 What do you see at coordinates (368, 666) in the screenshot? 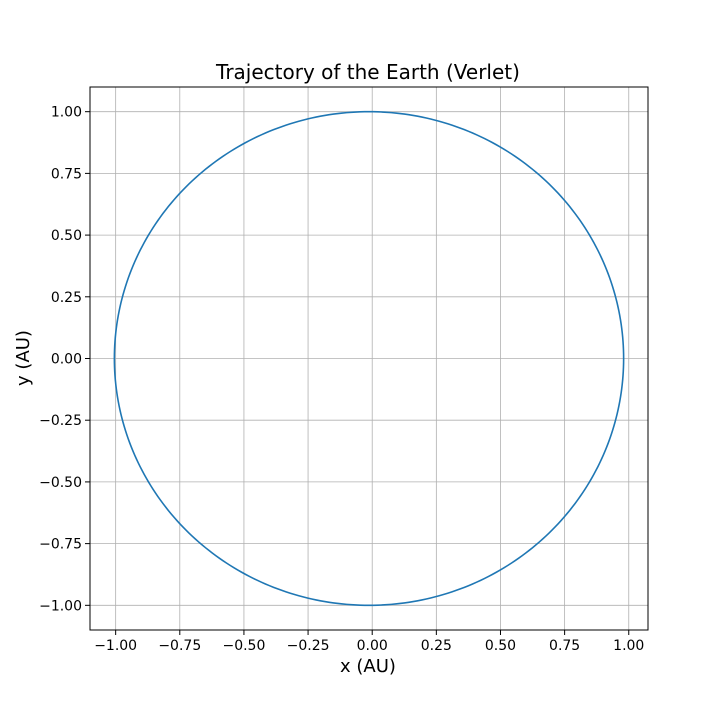
I see `x-axis-label: x (AU)` at bounding box center [368, 666].